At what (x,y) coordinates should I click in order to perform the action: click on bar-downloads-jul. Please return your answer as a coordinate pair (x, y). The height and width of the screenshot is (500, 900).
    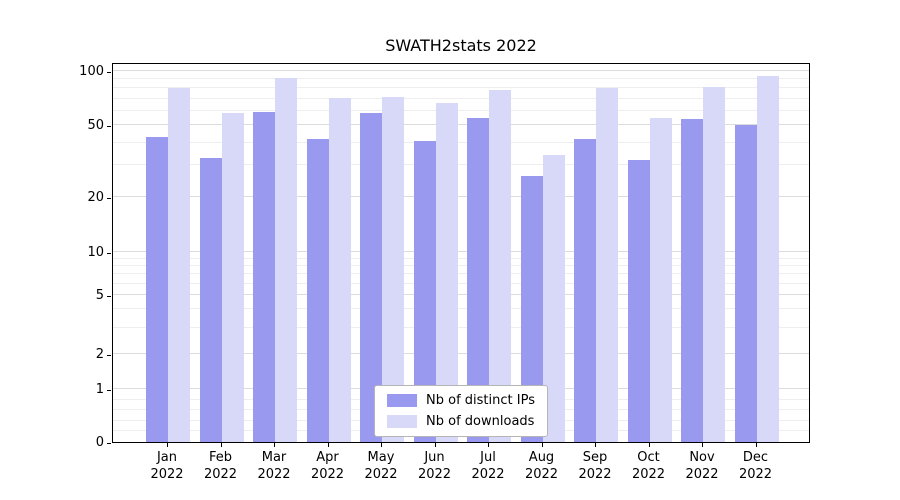
    Looking at the image, I should click on (500, 266).